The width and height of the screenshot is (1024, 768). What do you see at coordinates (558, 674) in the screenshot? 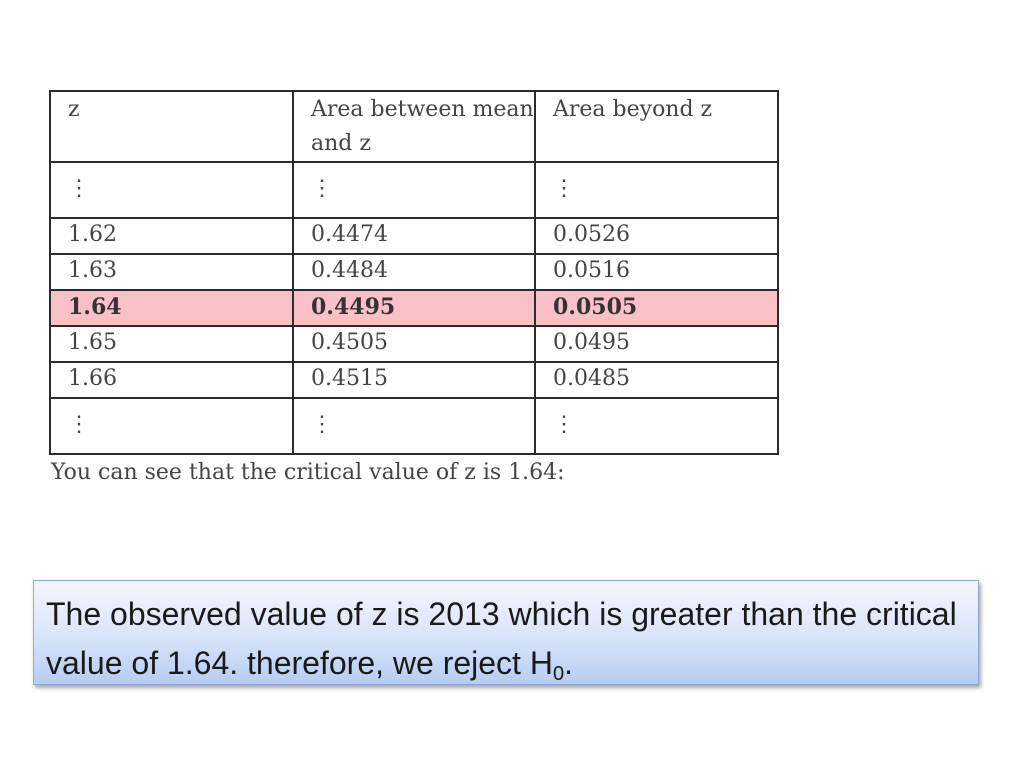
I see `conclusion-subscript: 0` at bounding box center [558, 674].